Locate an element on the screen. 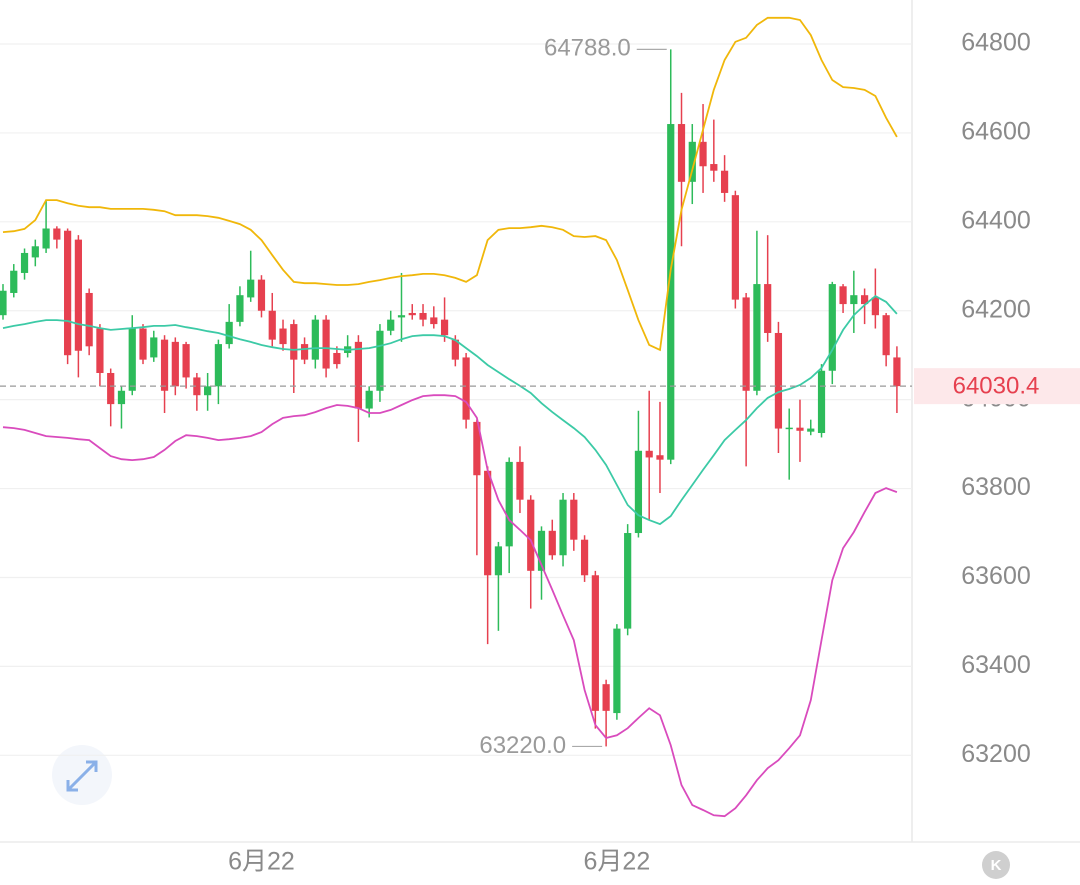 The width and height of the screenshot is (1080, 885). k-circle is located at coordinates (996, 865).